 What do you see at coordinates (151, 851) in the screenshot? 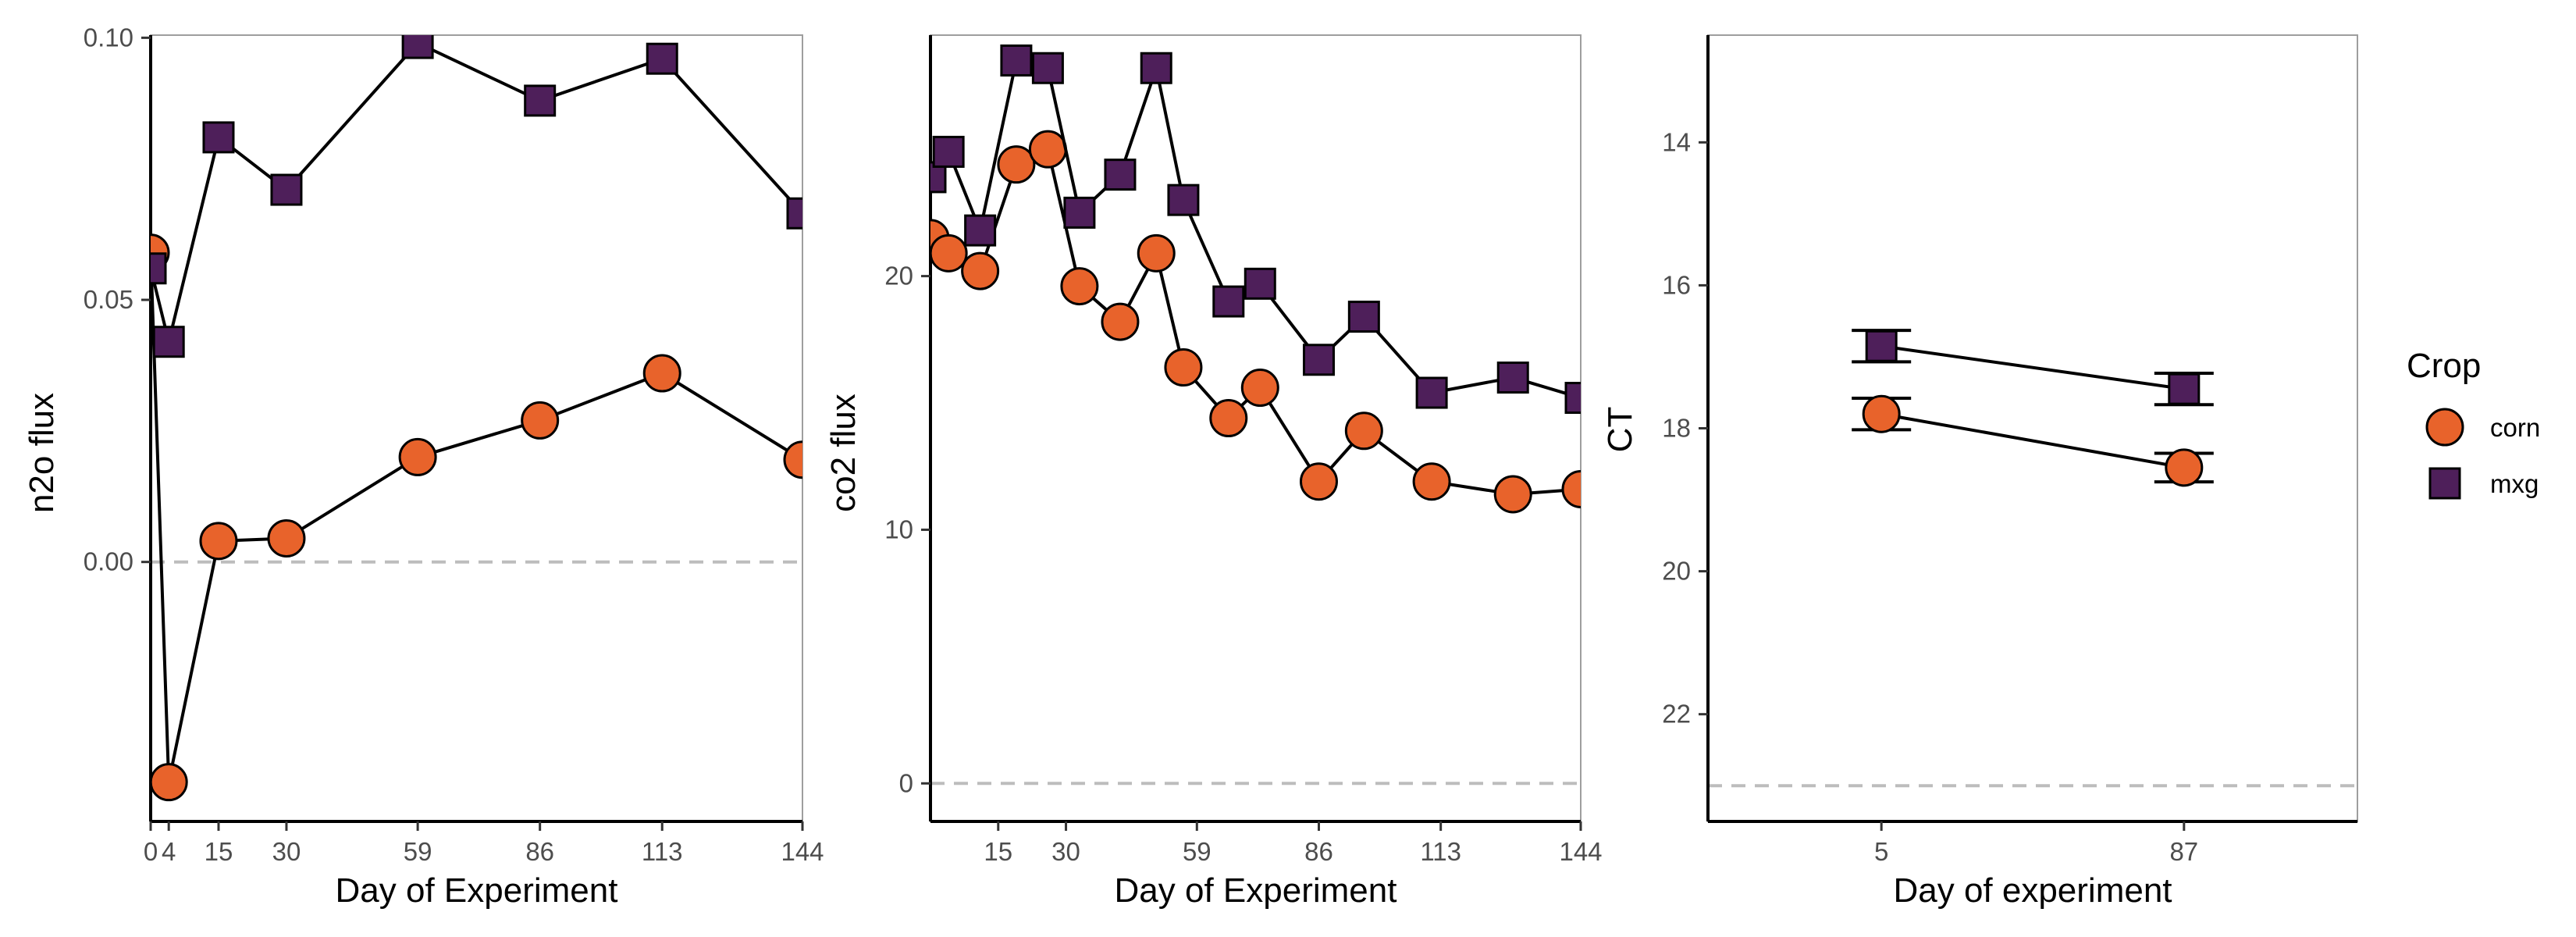
I see `x-tick-label: 0` at bounding box center [151, 851].